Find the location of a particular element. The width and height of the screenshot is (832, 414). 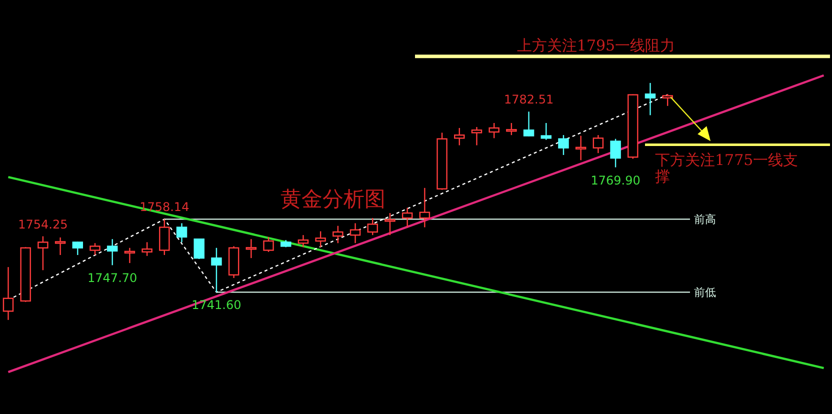

annotation: 1782.51 is located at coordinates (529, 99).